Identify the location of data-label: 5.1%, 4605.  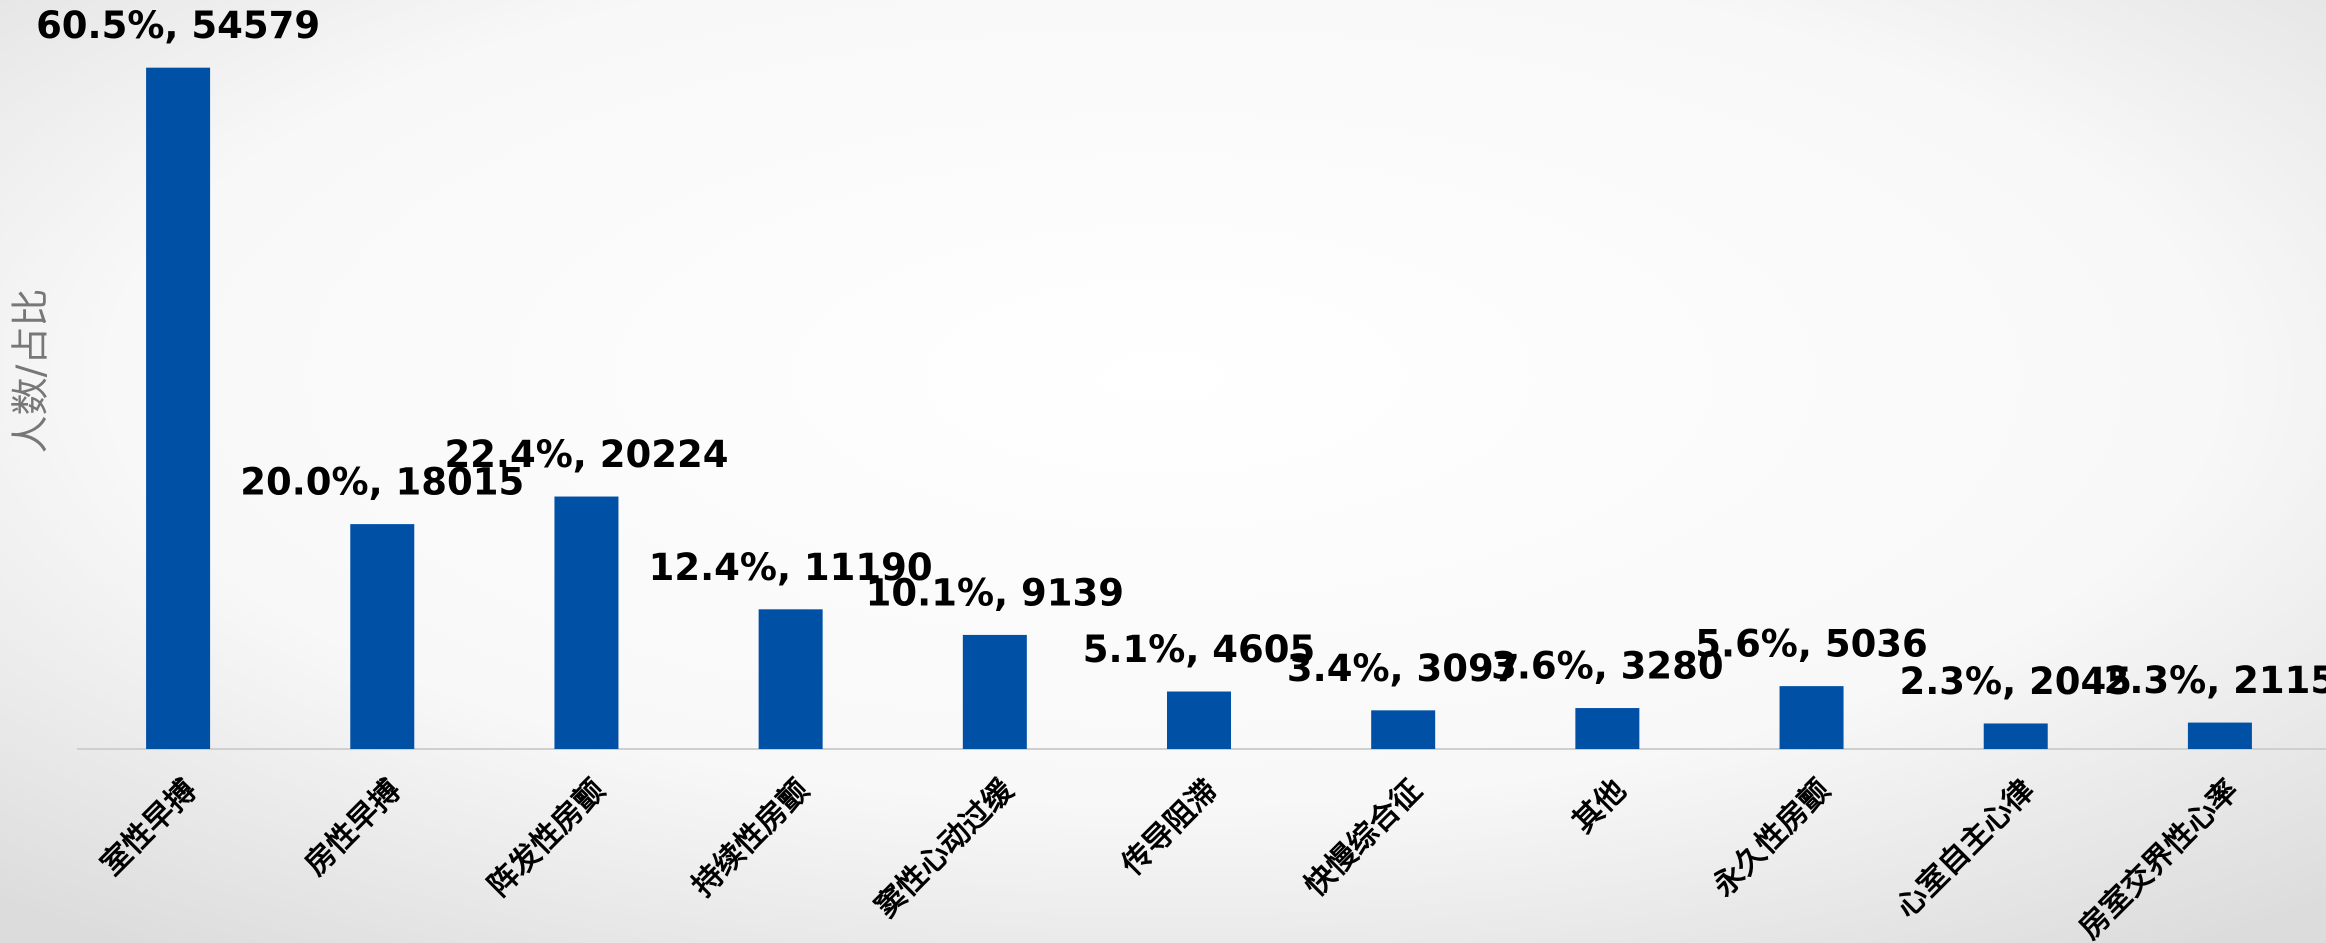
(1199, 649).